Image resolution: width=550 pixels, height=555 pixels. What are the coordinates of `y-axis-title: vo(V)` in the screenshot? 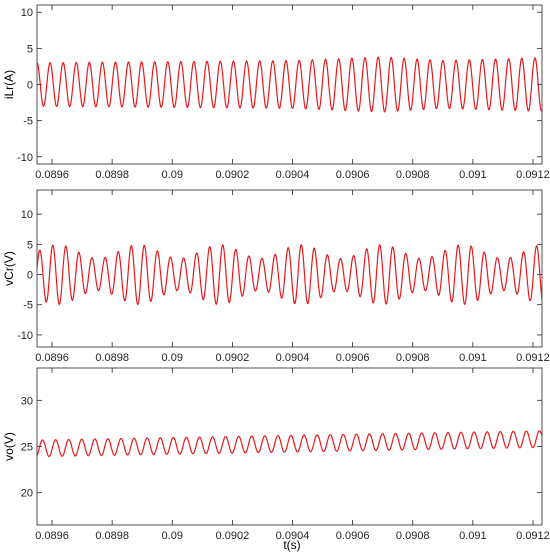 It's located at (9, 446).